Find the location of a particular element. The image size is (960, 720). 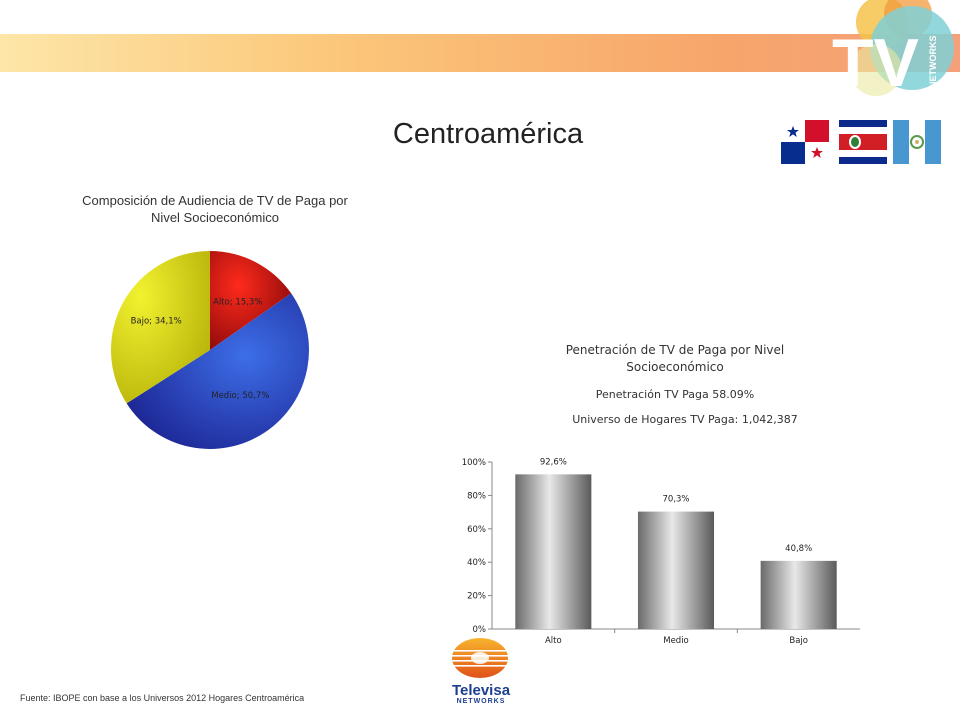

tv-networks-logo: TV NETWORKS is located at coordinates (893, 48).